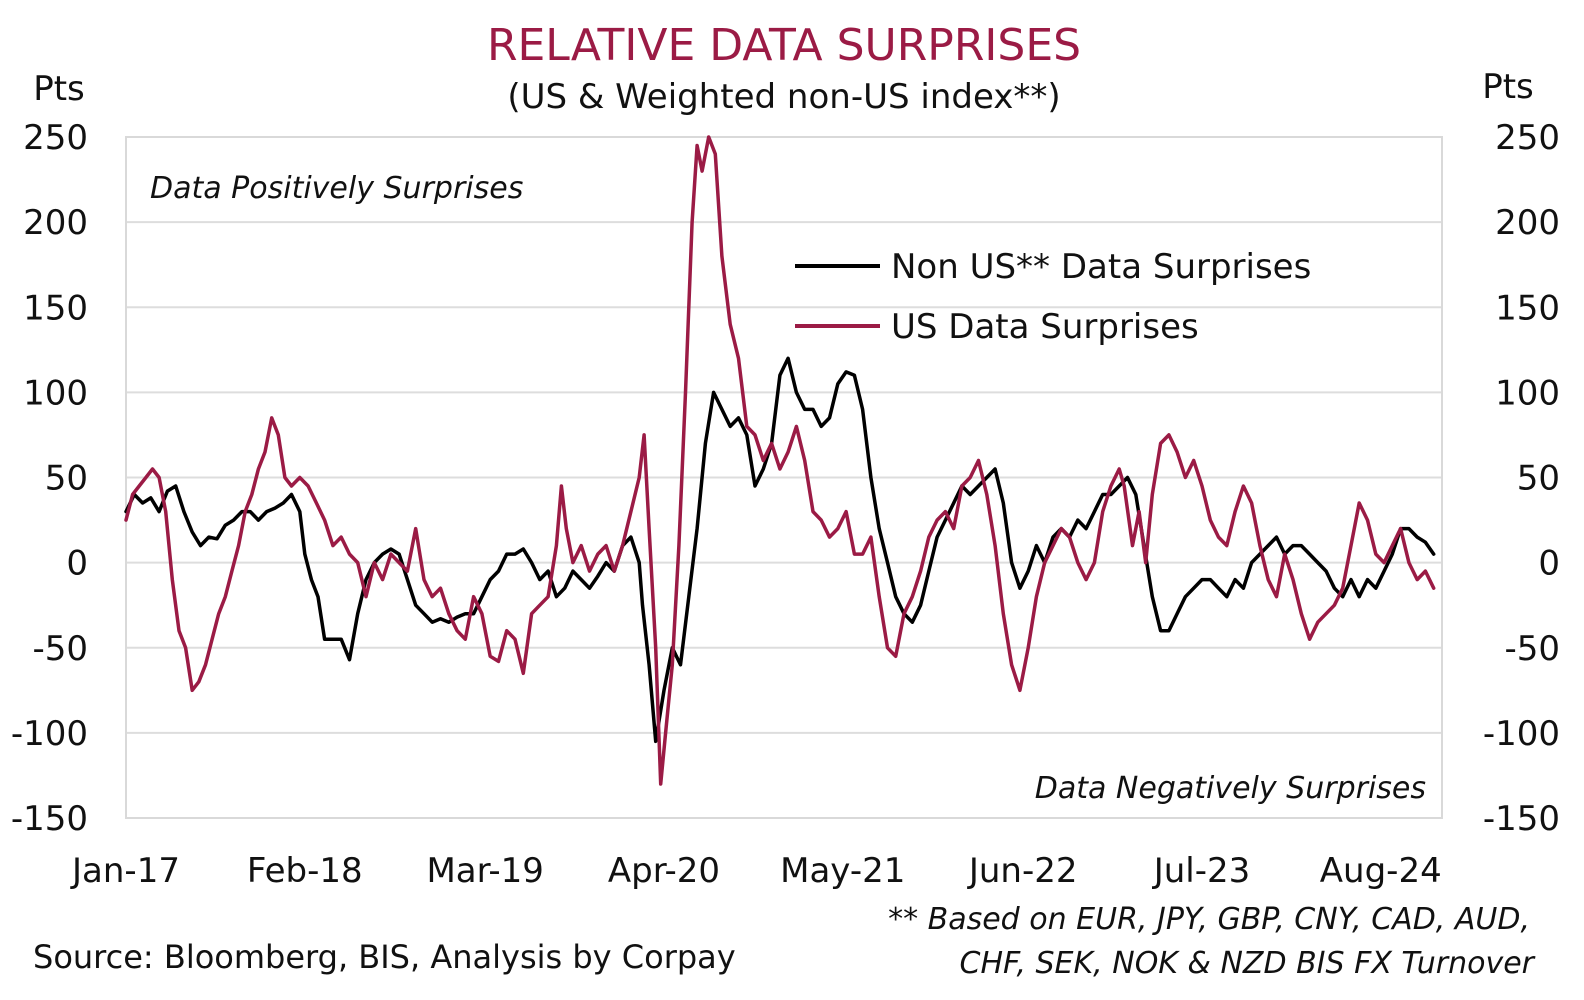 This screenshot has height=1000, width=1584. Describe the element at coordinates (55, 223) in the screenshot. I see `ytick-left-1: 200` at that location.